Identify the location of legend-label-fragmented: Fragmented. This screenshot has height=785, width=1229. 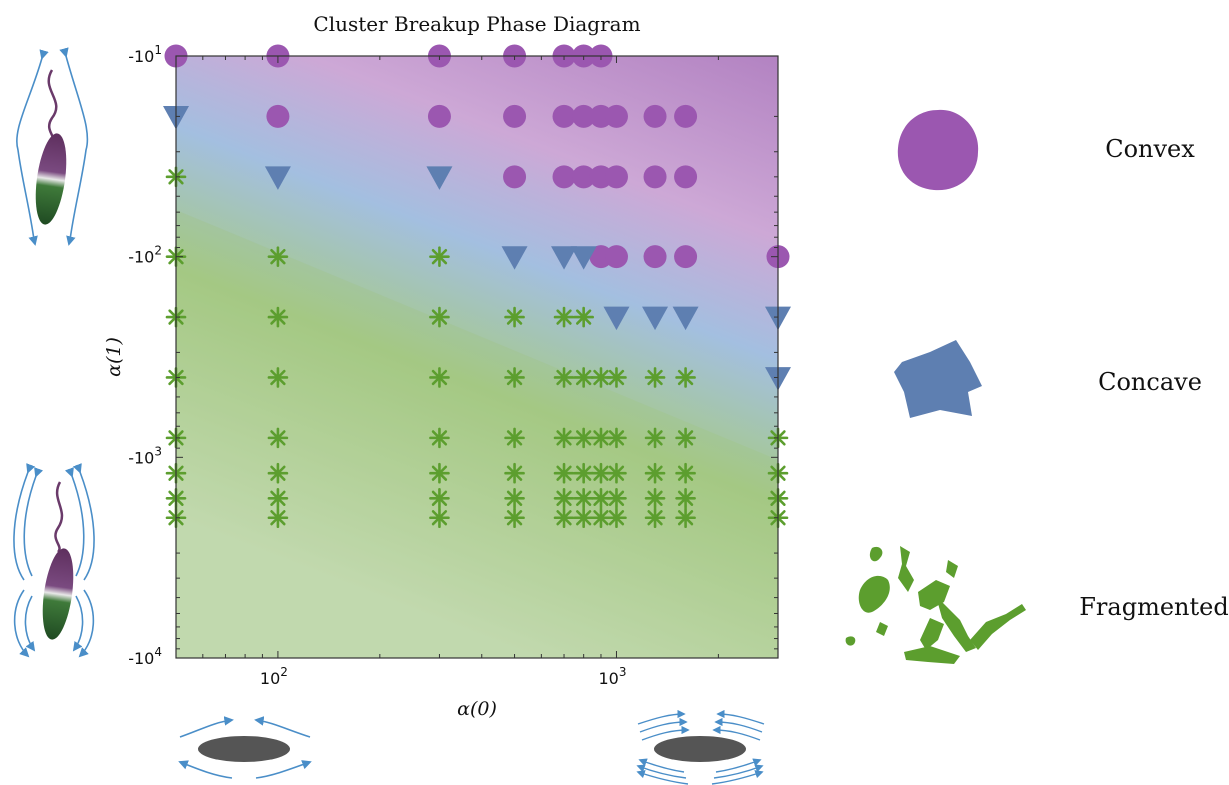
(1153, 607).